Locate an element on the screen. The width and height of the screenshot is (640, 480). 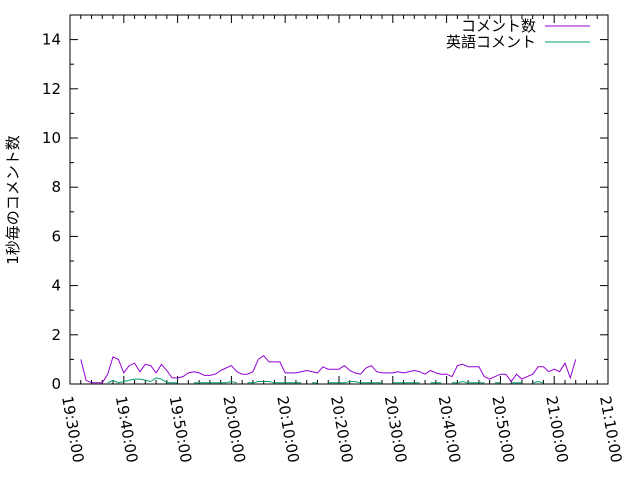
x-tick-label: 19:40:00 is located at coordinates (126, 429).